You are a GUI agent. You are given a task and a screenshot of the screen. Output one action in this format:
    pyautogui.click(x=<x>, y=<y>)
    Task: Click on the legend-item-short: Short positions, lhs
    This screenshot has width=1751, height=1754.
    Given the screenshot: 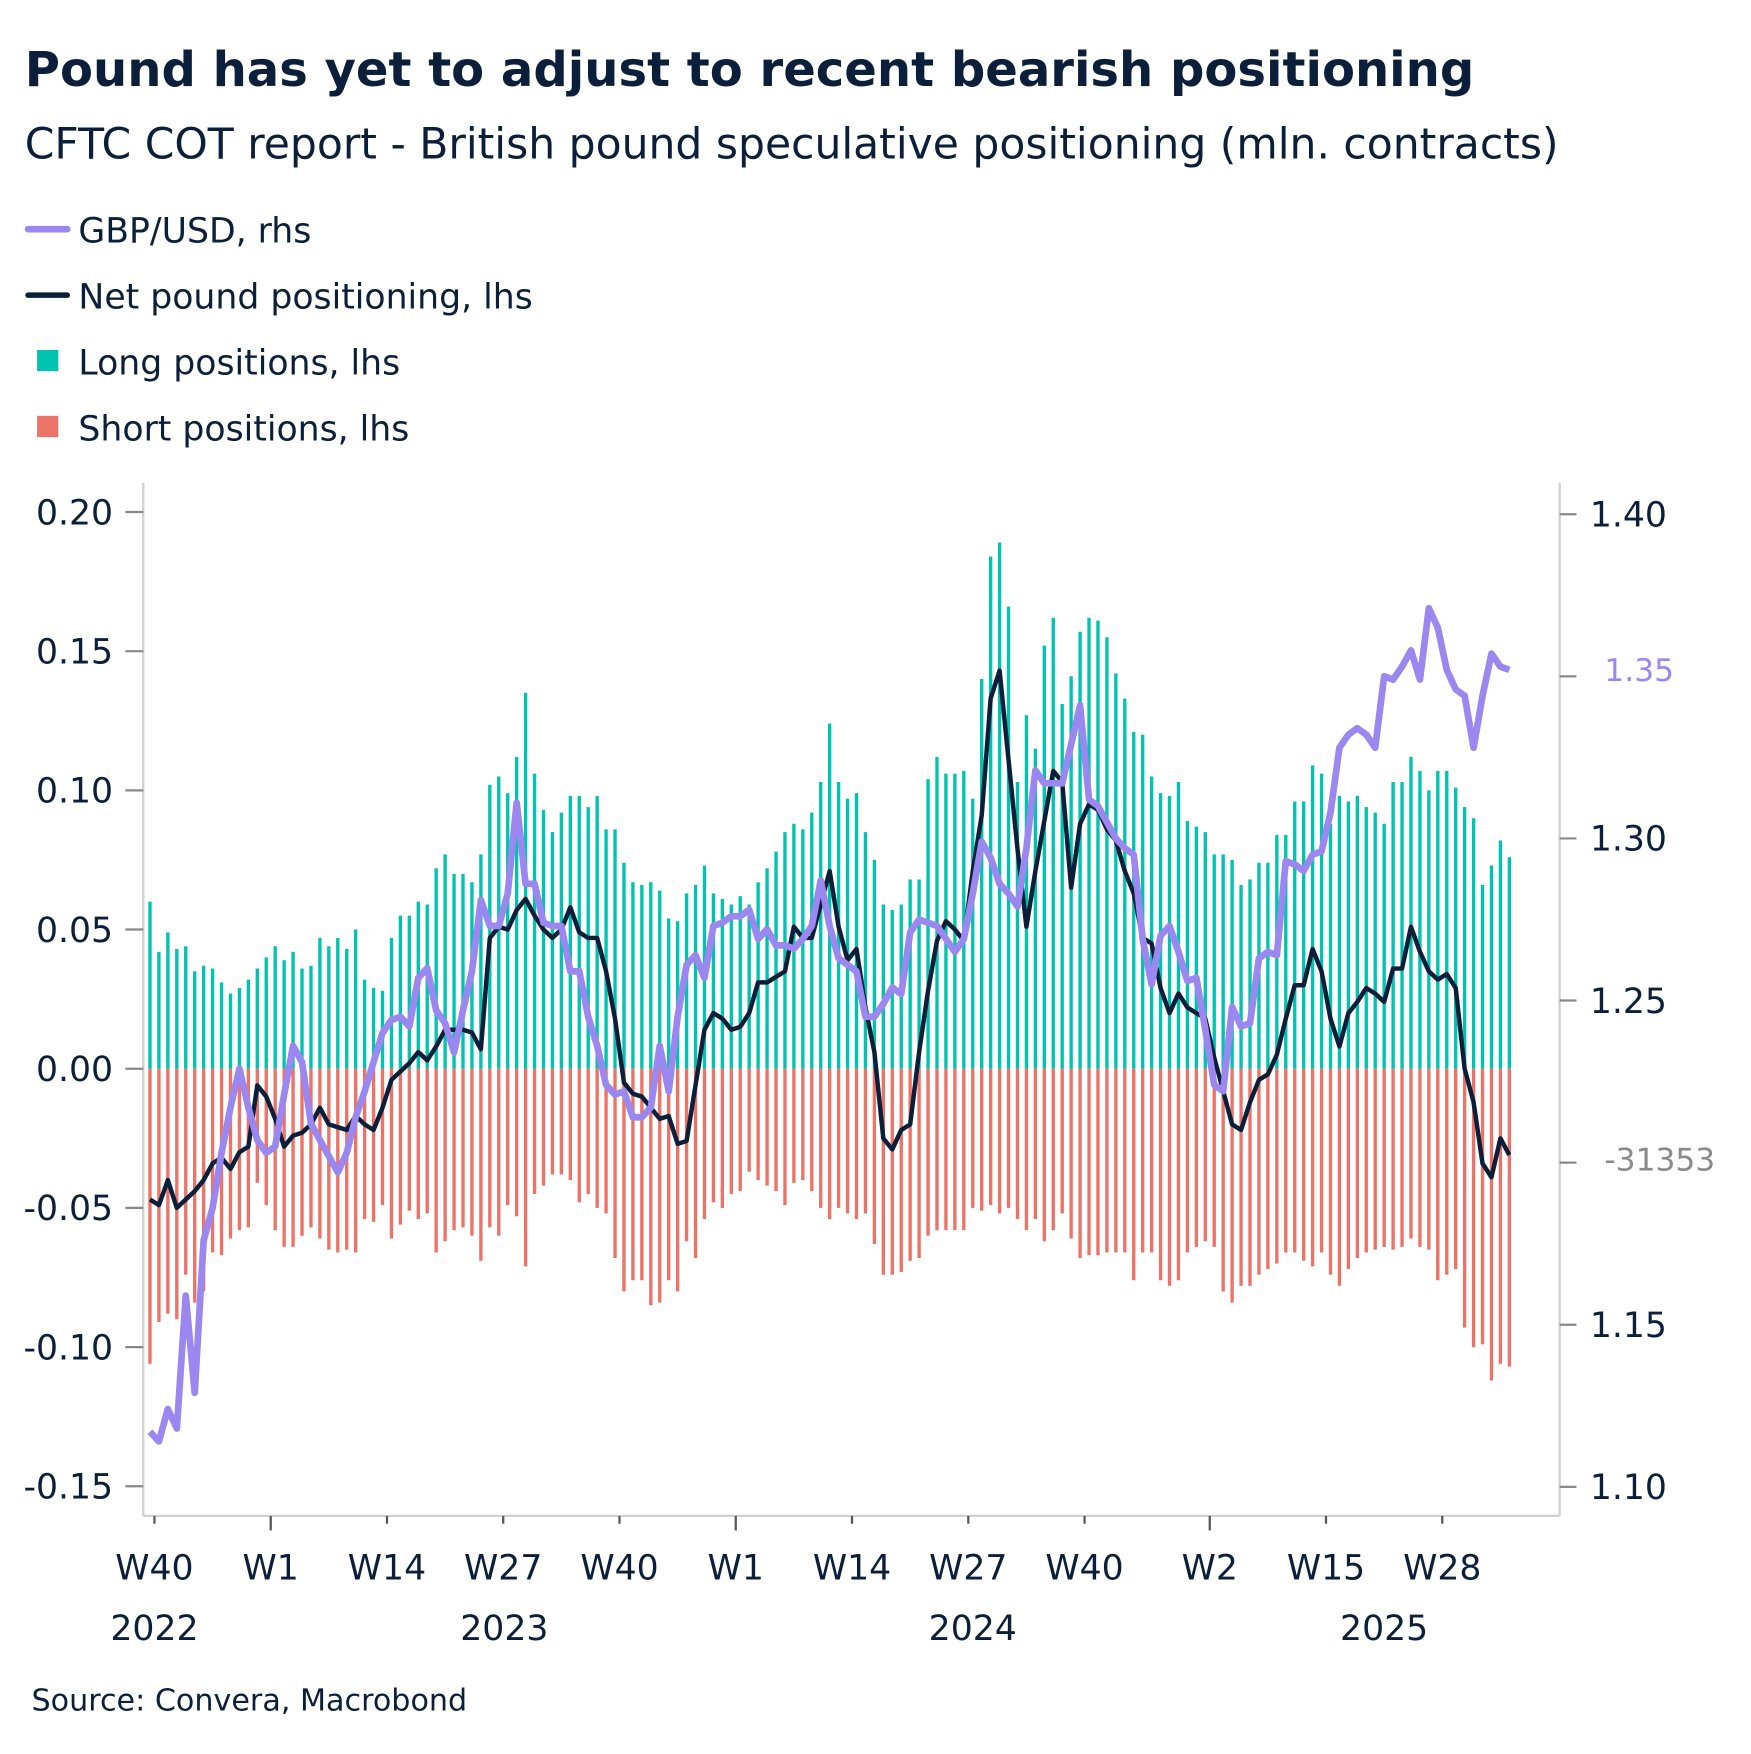 What is the action you would take?
    pyautogui.click(x=223, y=429)
    